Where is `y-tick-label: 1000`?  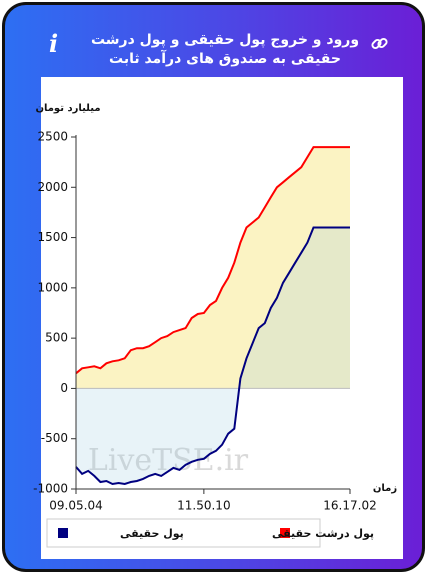 y-tick-label: 1000 is located at coordinates (52, 287).